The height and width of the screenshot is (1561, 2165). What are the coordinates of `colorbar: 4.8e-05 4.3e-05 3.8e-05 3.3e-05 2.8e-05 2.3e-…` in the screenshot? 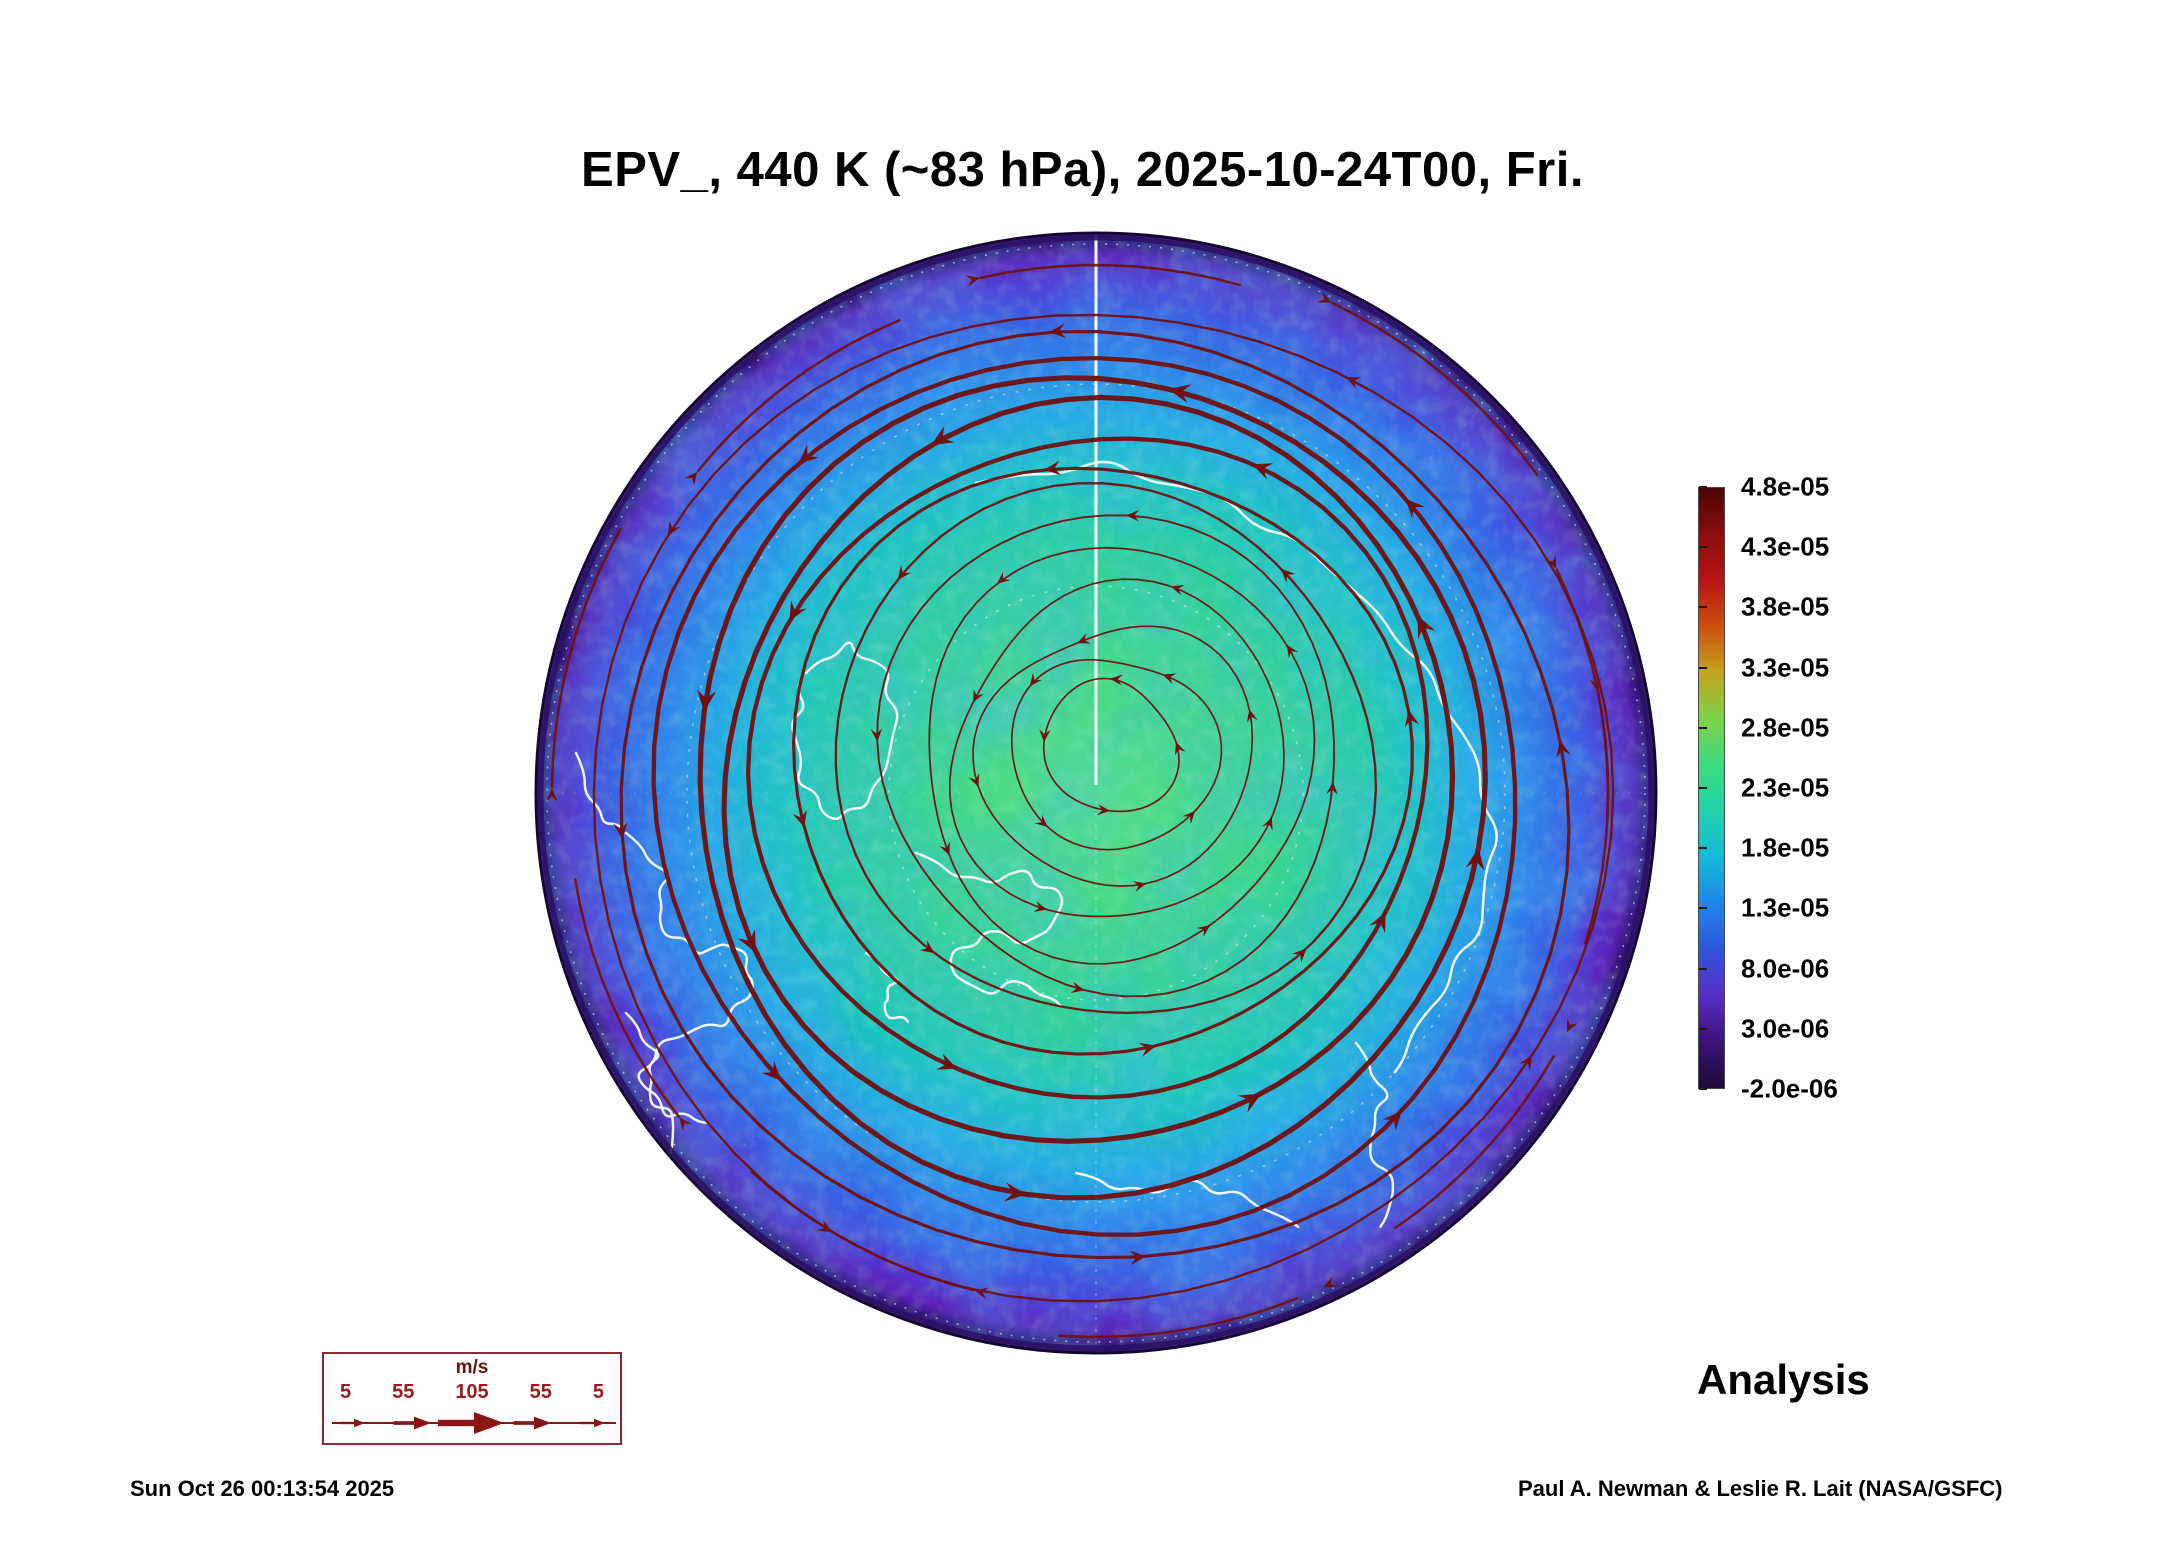 It's located at (1848, 788).